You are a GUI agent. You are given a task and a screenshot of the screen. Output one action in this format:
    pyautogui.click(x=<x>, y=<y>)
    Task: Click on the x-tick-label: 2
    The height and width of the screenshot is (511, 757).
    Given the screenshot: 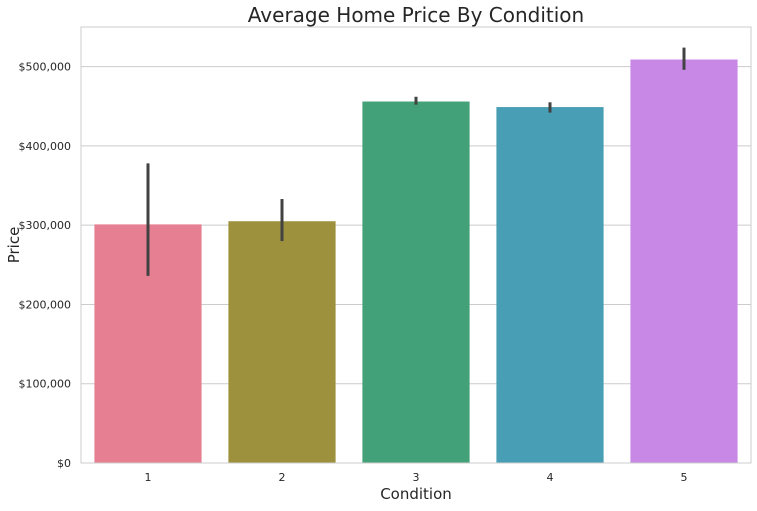 What is the action you would take?
    pyautogui.click(x=282, y=477)
    